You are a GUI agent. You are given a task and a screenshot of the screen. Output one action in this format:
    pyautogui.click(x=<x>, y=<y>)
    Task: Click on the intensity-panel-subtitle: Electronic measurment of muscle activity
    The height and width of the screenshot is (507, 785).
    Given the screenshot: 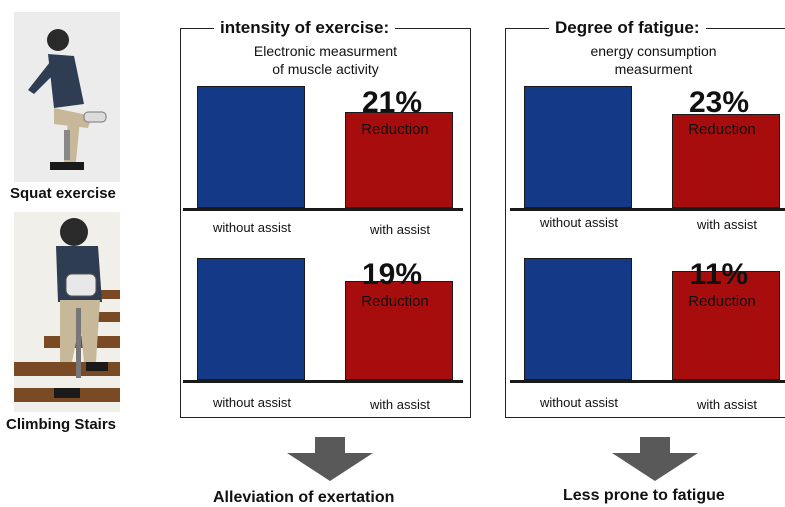 What is the action you would take?
    pyautogui.click(x=325, y=60)
    